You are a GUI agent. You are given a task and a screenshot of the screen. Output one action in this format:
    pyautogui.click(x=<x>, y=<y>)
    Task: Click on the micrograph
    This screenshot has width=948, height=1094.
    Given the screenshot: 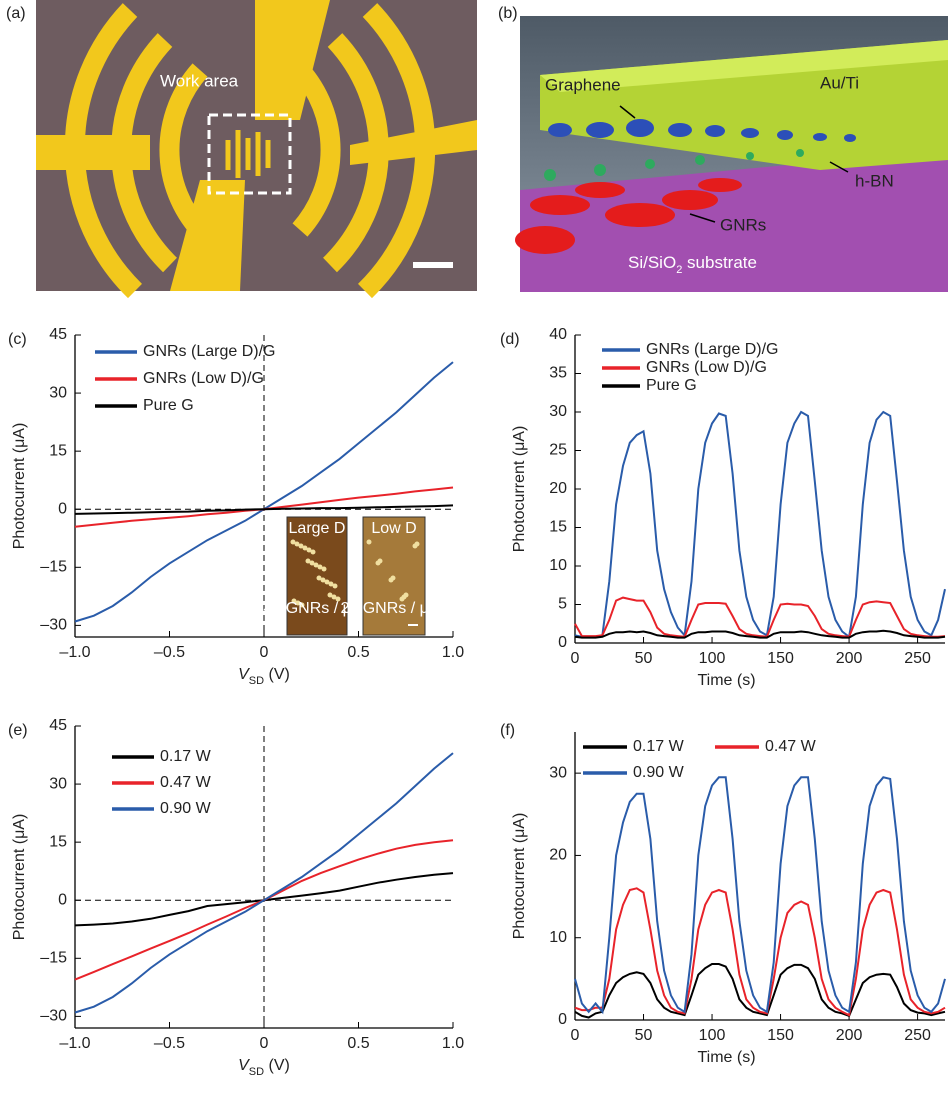 What is the action you would take?
    pyautogui.click(x=256, y=149)
    